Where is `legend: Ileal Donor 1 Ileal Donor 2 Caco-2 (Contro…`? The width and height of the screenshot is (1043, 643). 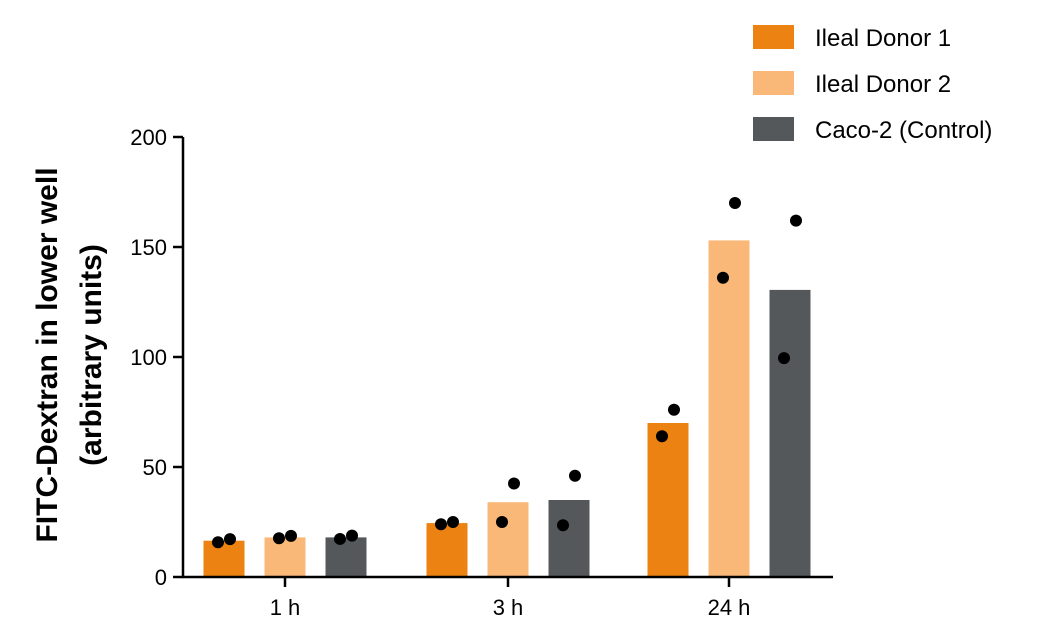
legend: Ileal Donor 1 Ileal Donor 2 Caco-2 (Contro… is located at coordinates (872, 84).